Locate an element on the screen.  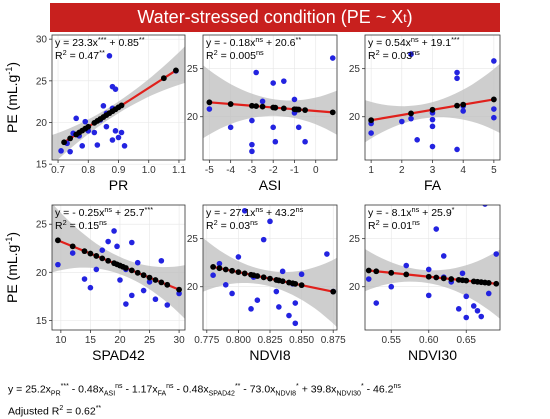
x-tick-label: 20 is located at coordinates (120, 340).